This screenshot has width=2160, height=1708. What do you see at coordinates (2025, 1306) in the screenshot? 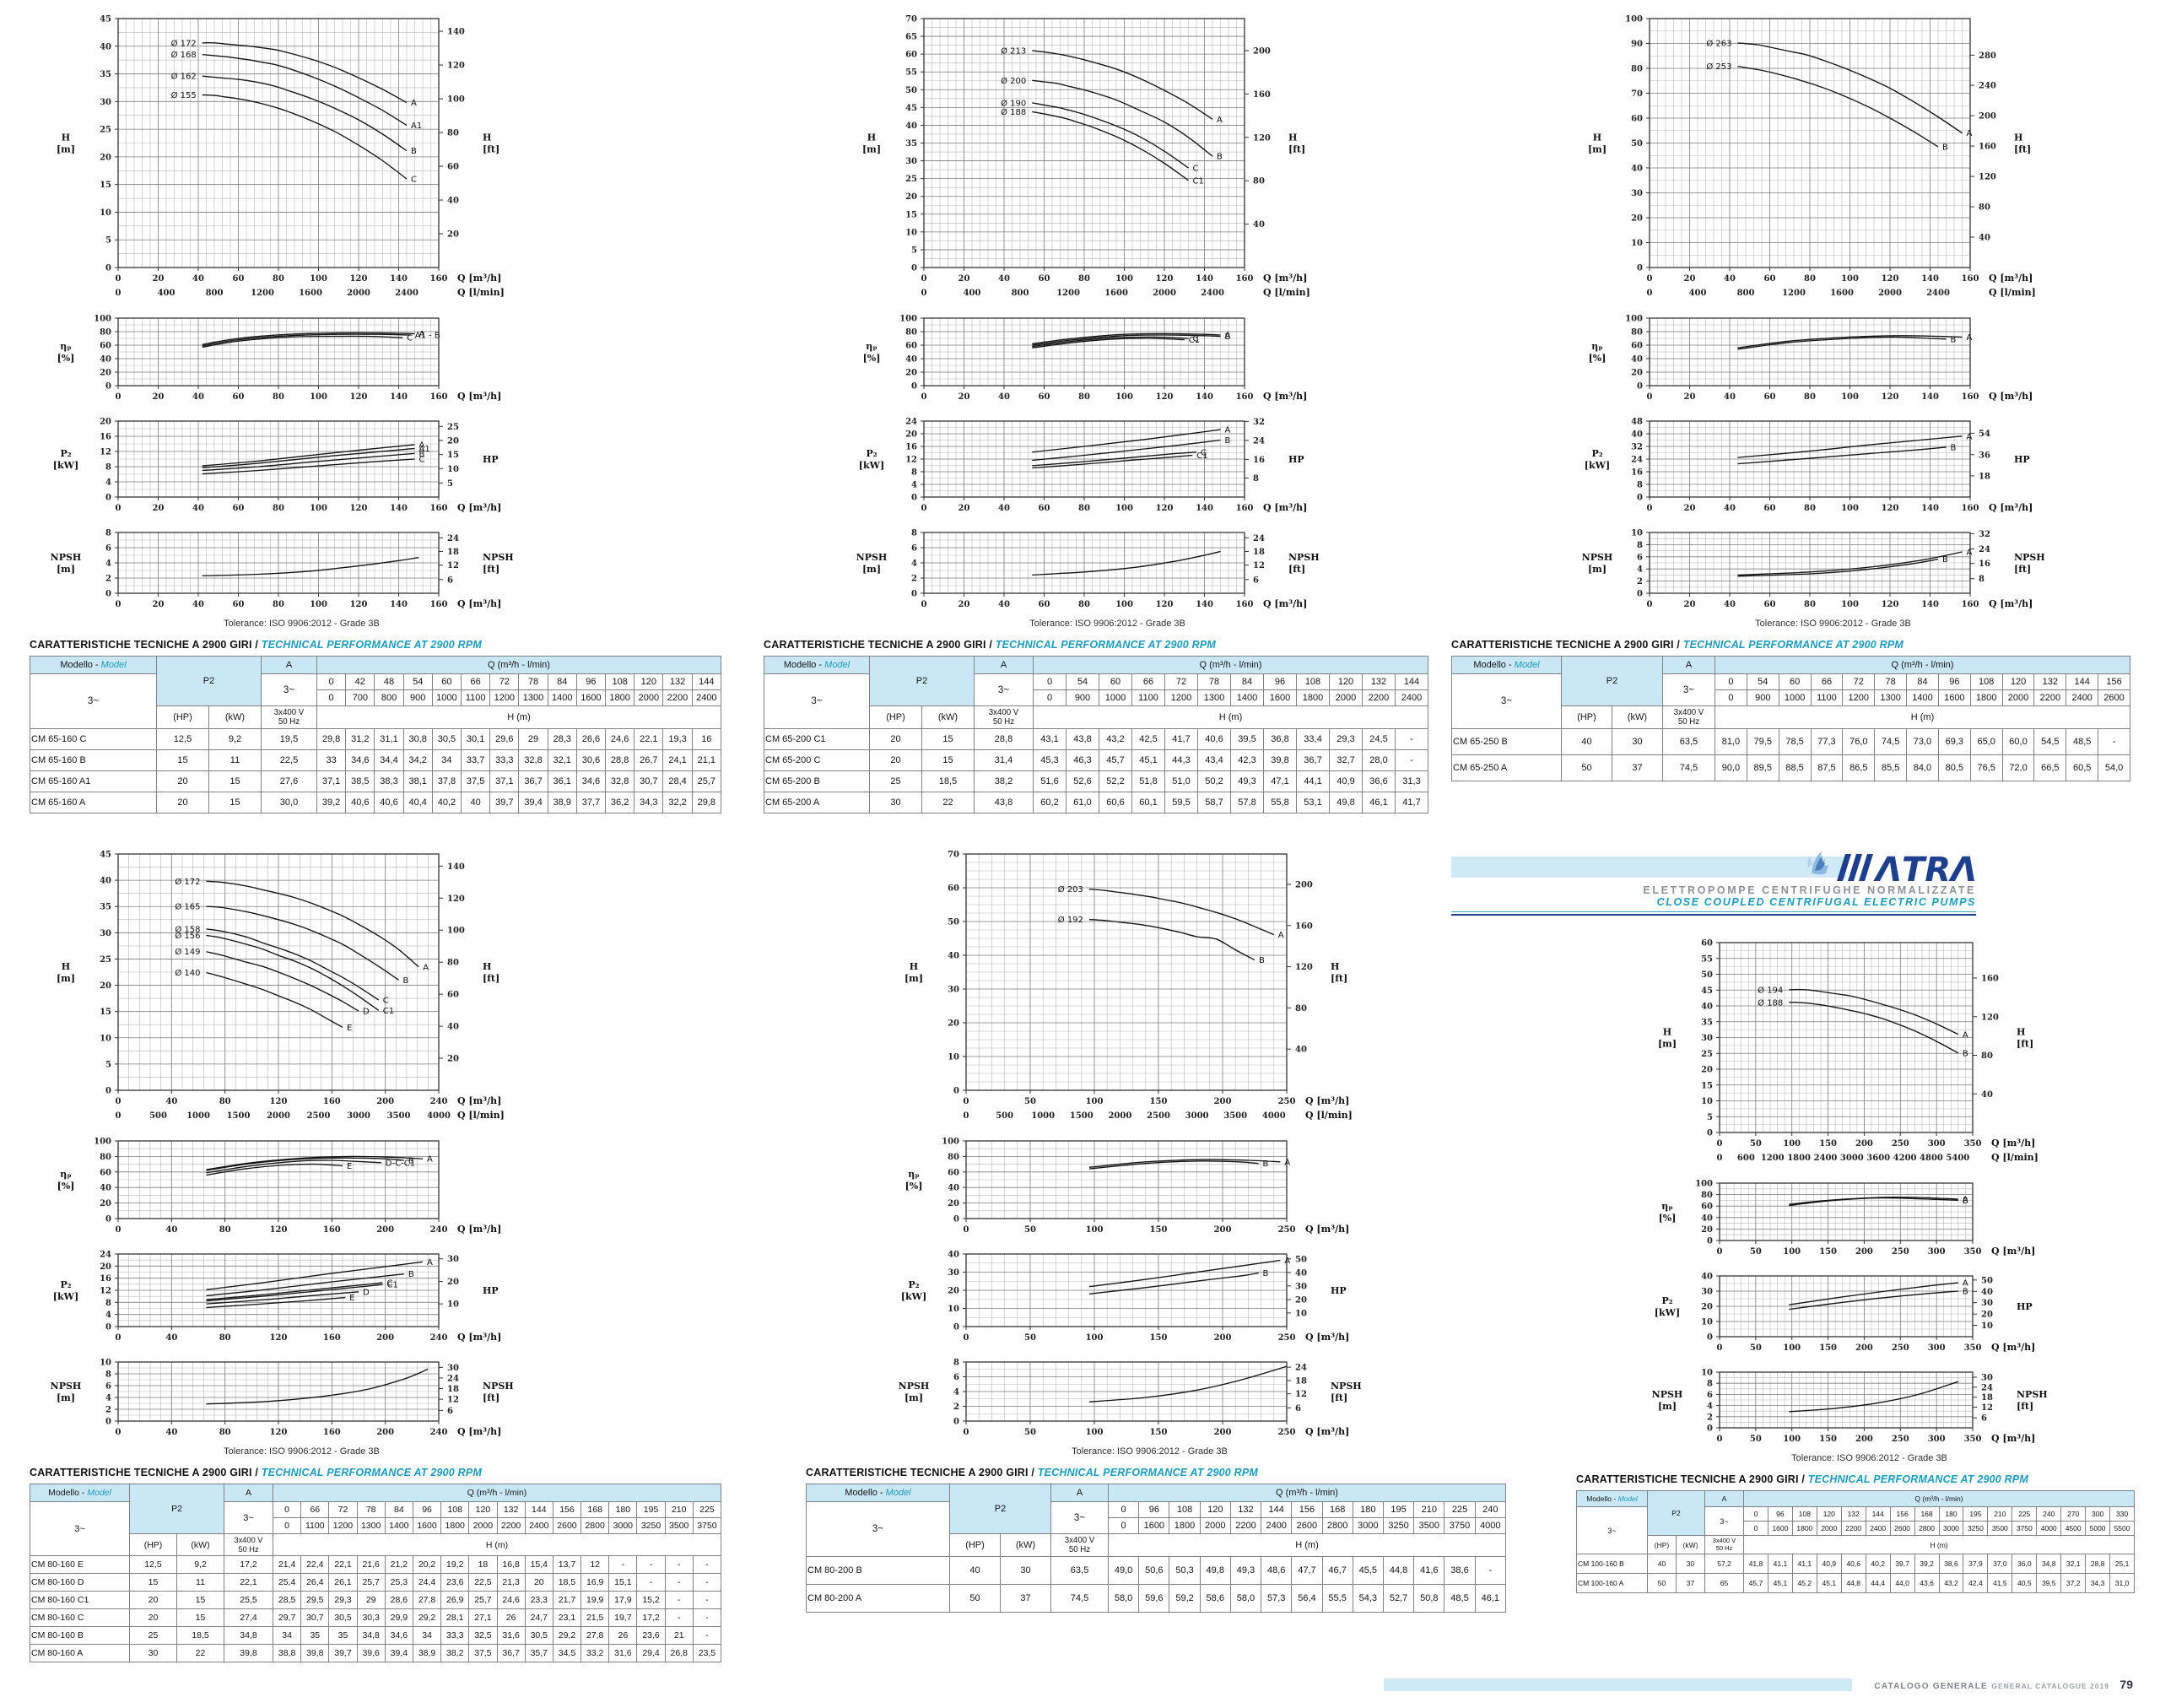
I see `svg-text: HP` at bounding box center [2025, 1306].